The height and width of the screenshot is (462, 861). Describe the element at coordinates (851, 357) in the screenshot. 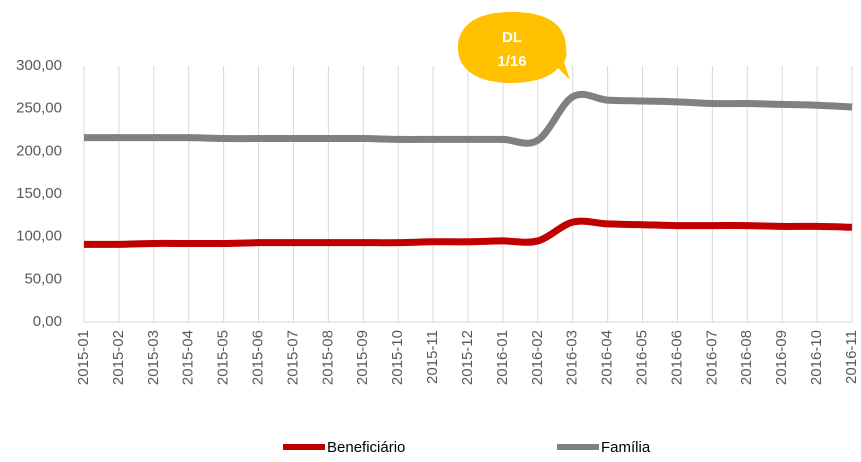

I see `x-tick-label: 2016-11` at that location.